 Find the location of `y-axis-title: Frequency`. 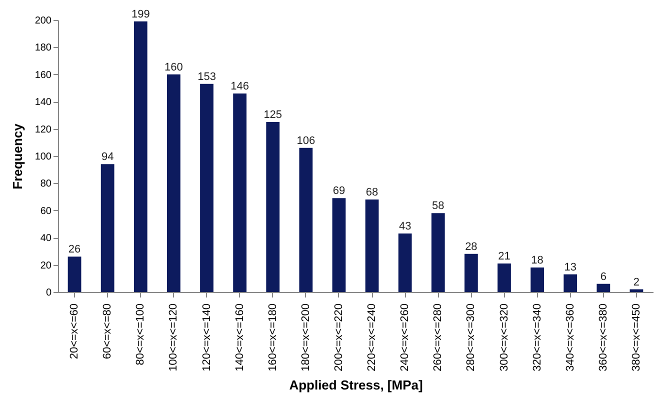

y-axis-title: Frequency is located at coordinates (17, 156).